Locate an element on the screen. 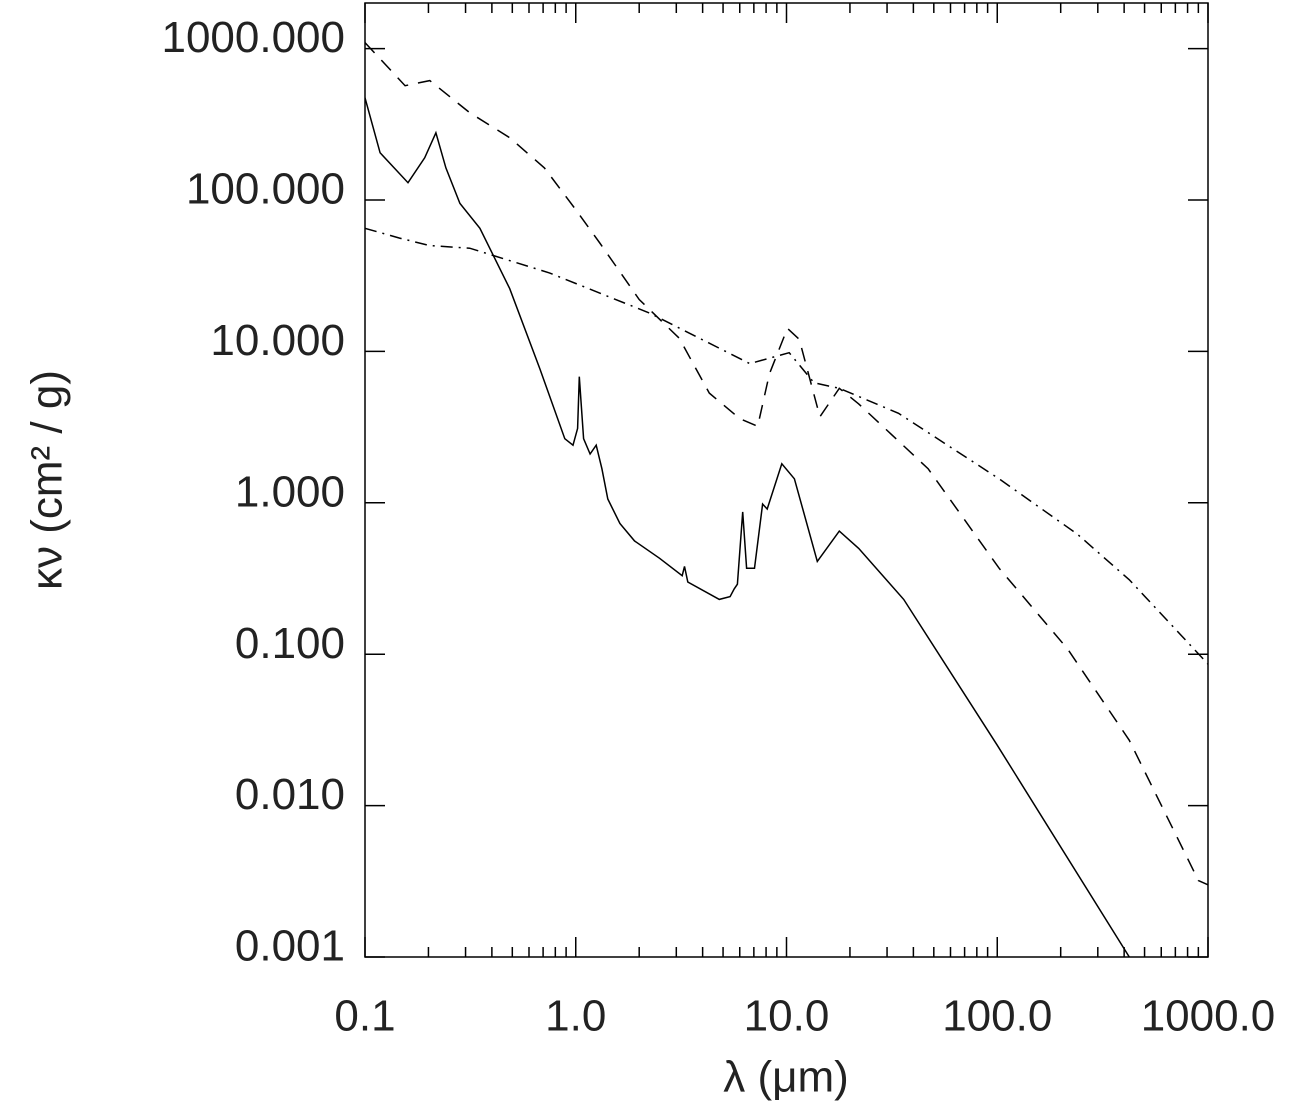 This screenshot has height=1111, width=1310. x-tick-label: 10.0 is located at coordinates (787, 1016).